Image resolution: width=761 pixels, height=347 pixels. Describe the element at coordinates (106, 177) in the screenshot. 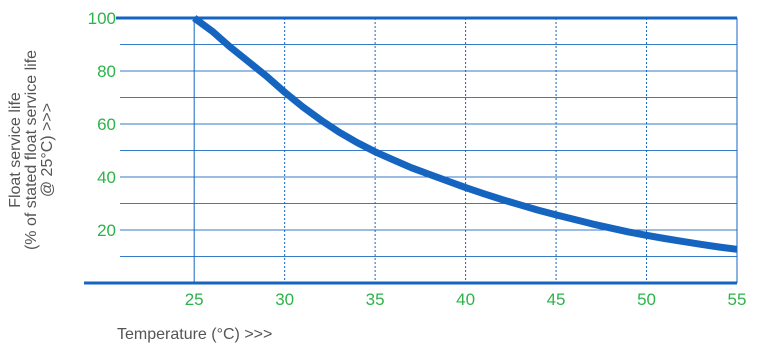

I see `y-tick-label: 40` at that location.